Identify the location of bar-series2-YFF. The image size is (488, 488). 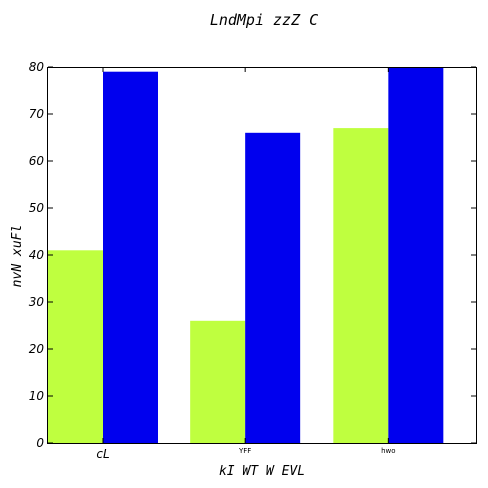
(273, 288).